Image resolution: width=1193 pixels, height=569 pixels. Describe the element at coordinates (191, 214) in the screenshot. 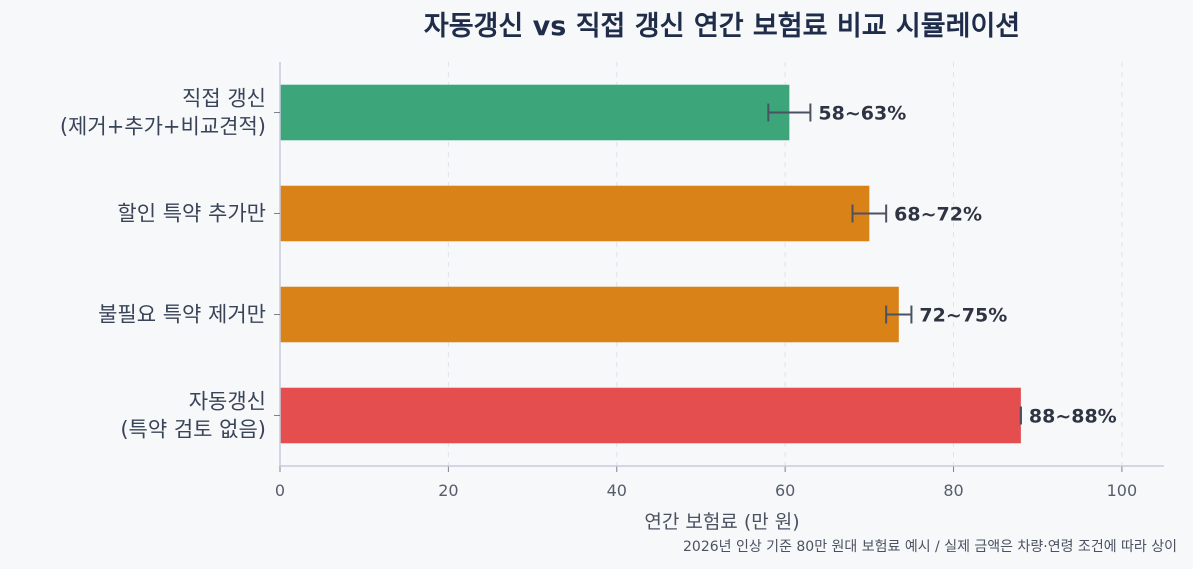

I see `category-label: 할인 특약 추가만` at that location.